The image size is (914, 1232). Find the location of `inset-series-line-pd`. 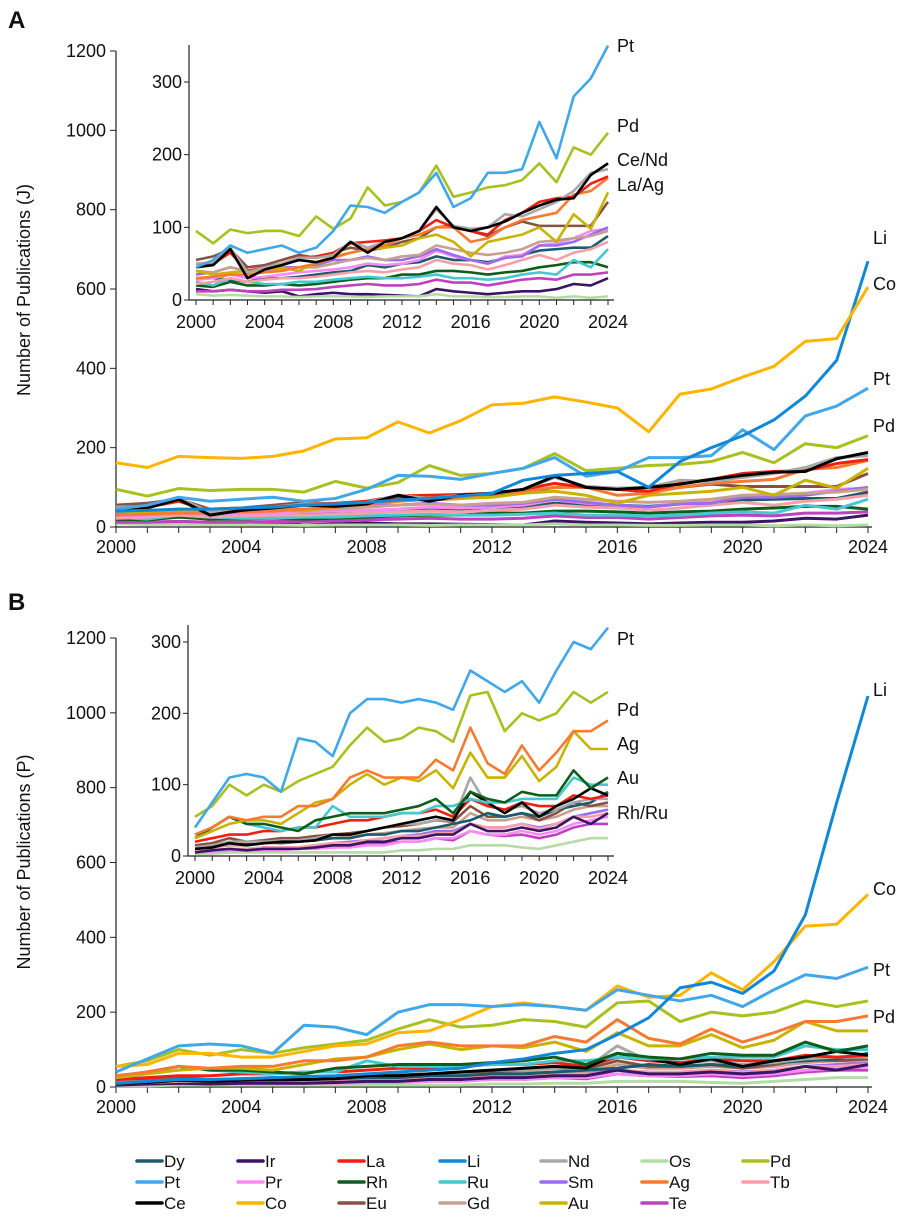

inset-series-line-pd is located at coordinates (401, 754).